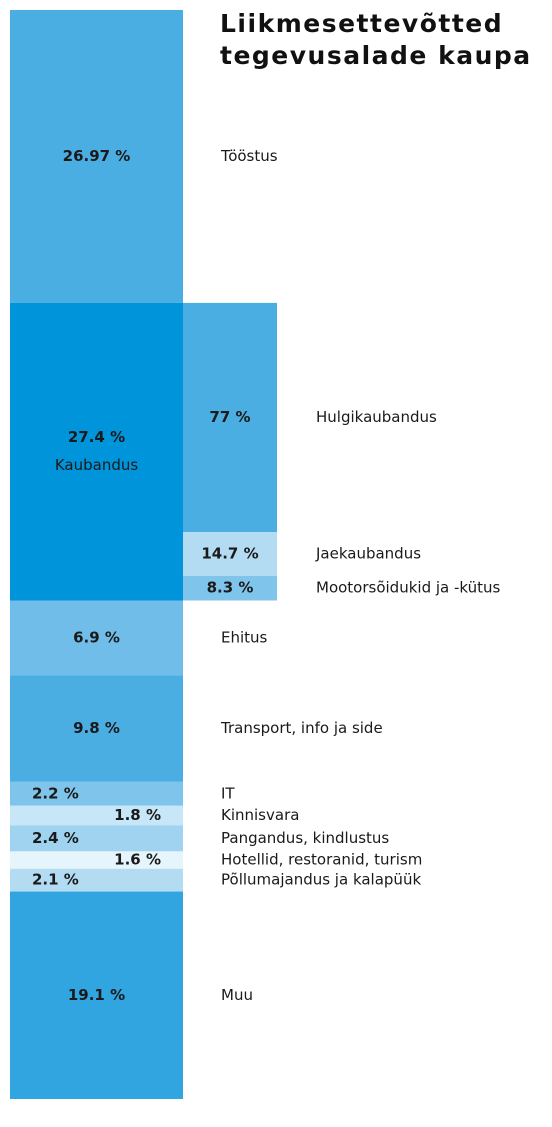  I want to click on value-label: 1.6 %, so click(137, 860).